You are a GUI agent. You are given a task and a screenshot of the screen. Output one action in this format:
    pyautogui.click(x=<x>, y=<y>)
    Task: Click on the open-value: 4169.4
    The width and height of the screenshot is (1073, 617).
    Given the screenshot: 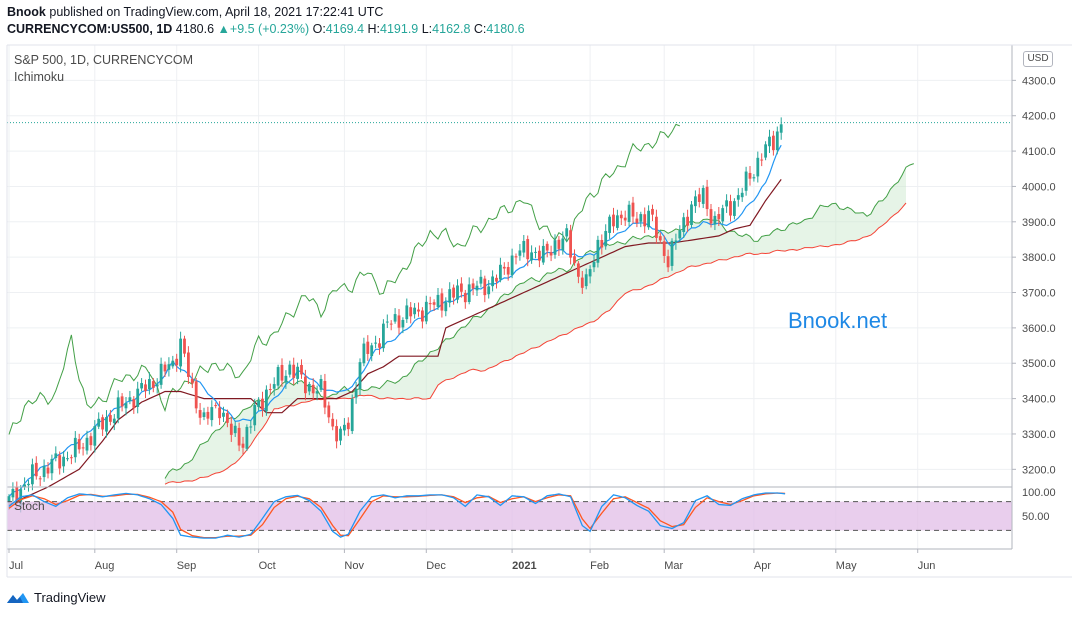 What is the action you would take?
    pyautogui.click(x=345, y=29)
    